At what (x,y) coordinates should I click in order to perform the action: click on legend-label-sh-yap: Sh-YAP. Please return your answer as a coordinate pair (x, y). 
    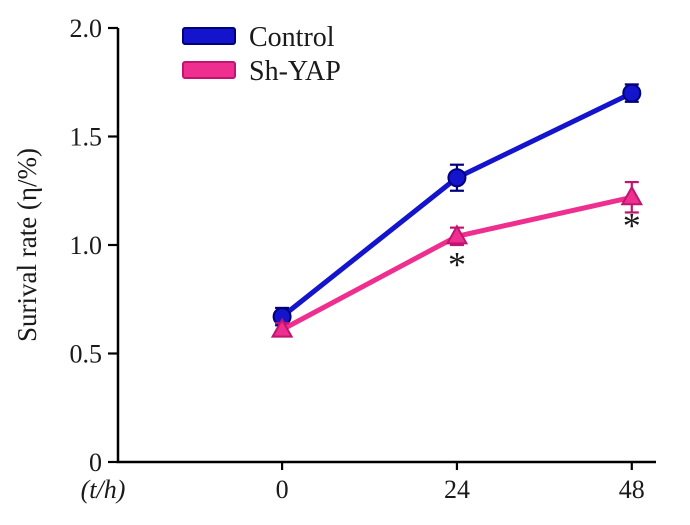
    Looking at the image, I should click on (295, 71).